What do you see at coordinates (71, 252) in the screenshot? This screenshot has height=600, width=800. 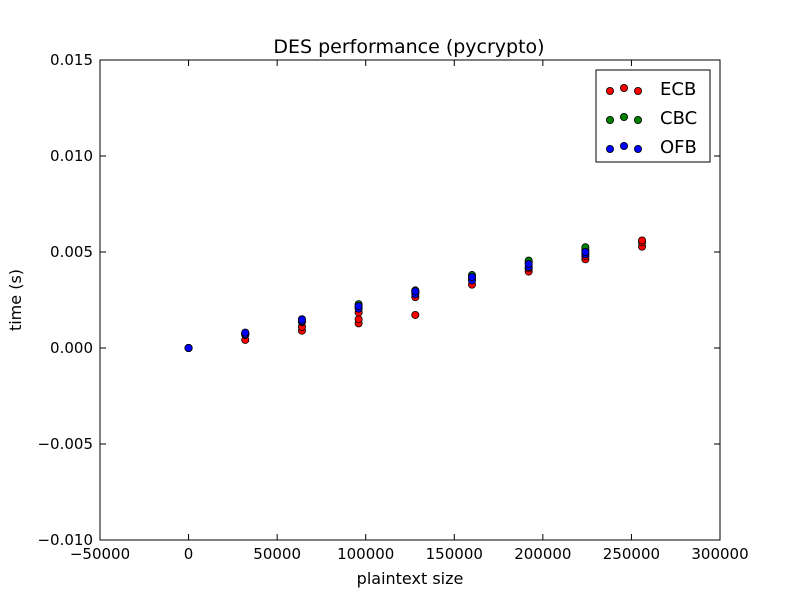 I see `y-tick-label: 0.005` at bounding box center [71, 252].